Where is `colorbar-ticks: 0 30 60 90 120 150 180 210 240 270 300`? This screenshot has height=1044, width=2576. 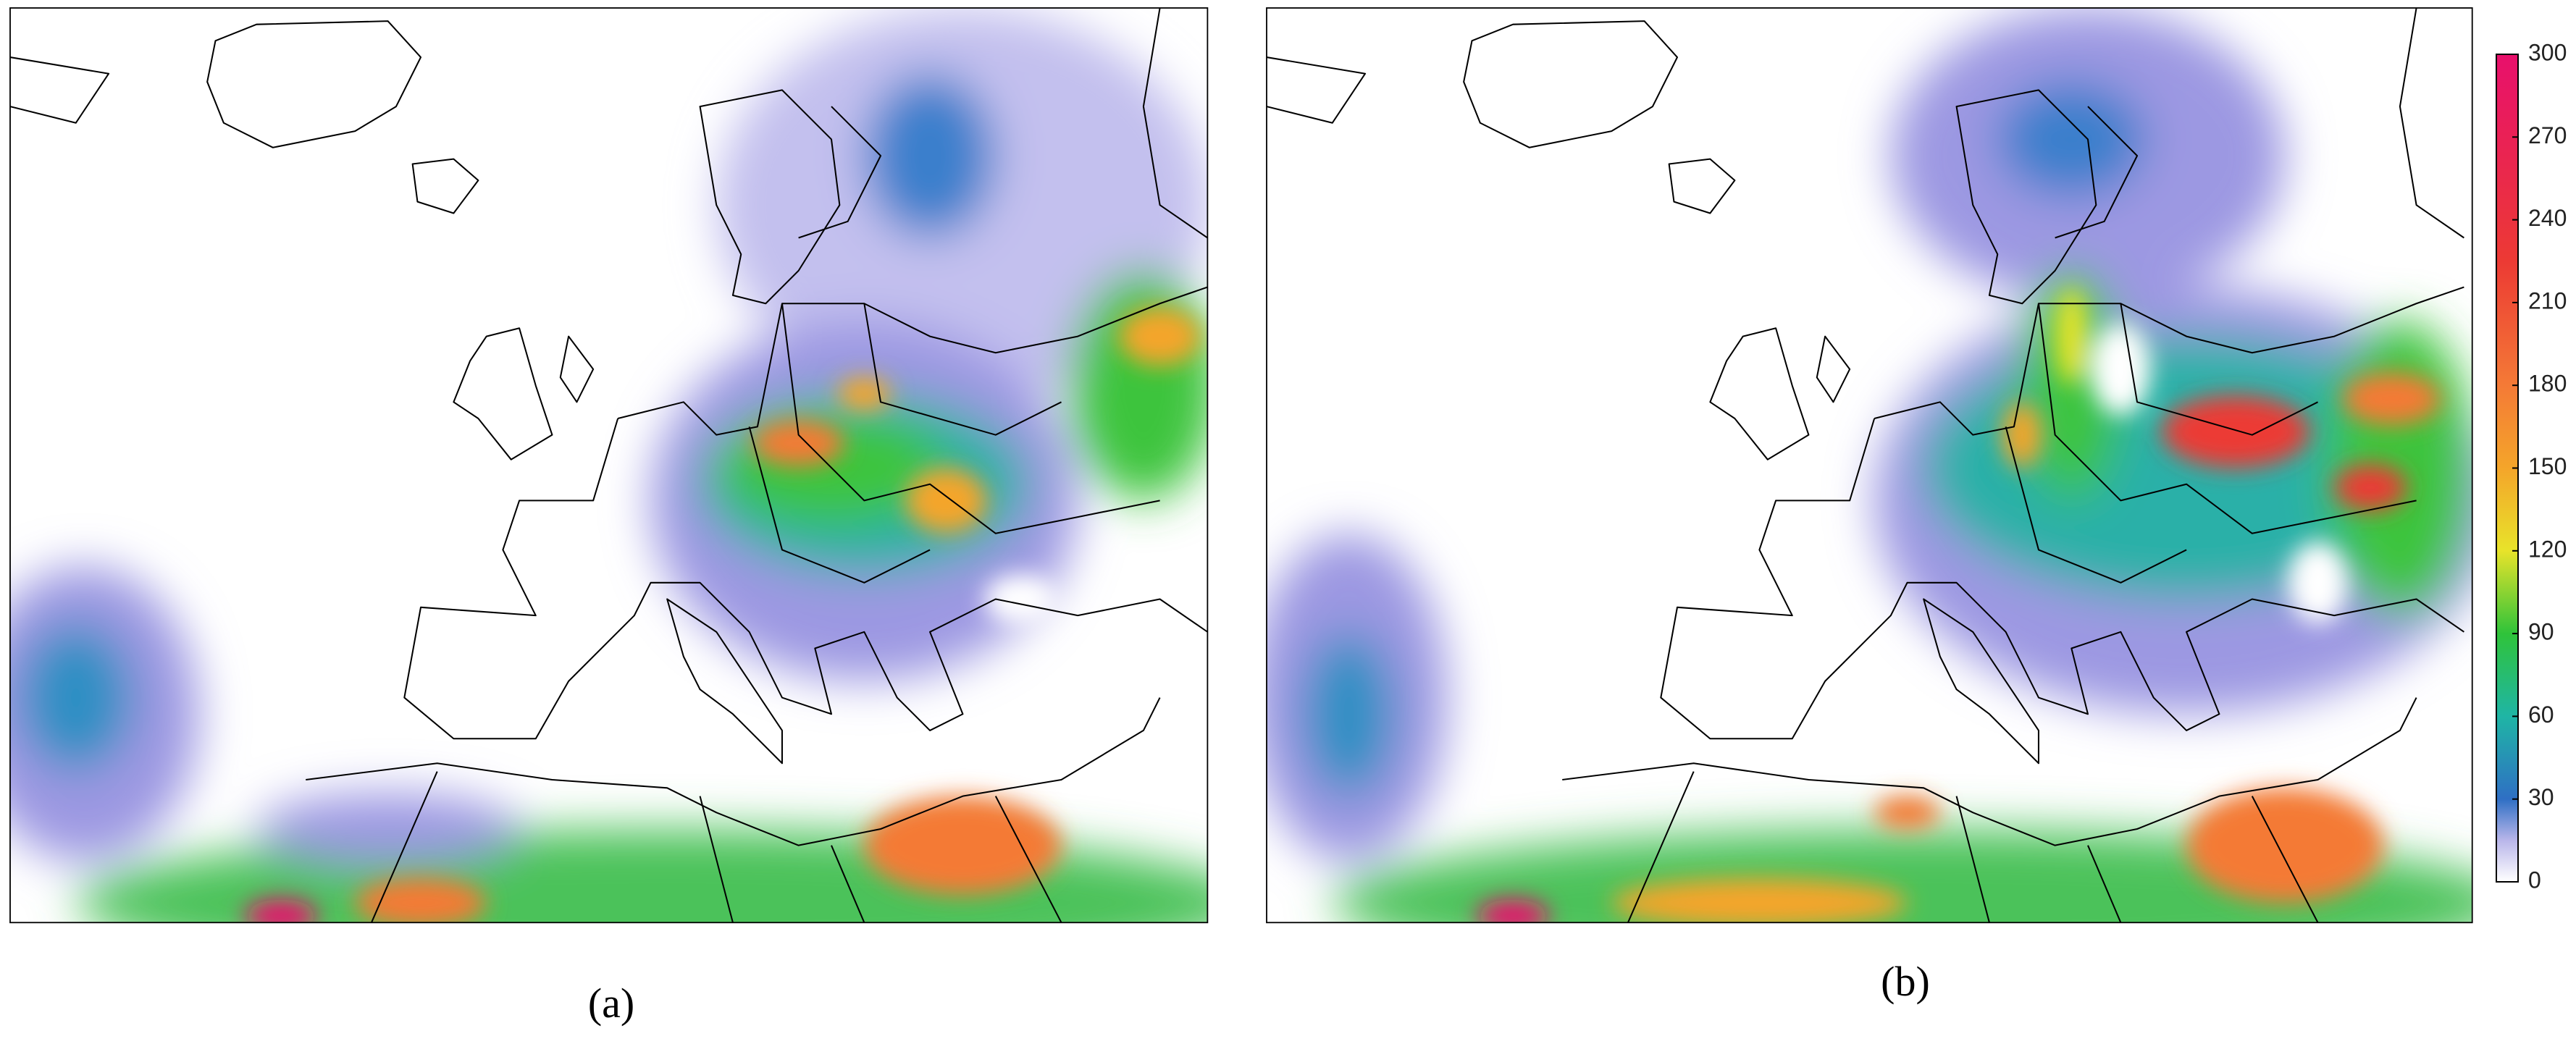
colorbar-ticks: 0 30 60 90 120 150 180 210 240 270 300 is located at coordinates (2539, 466).